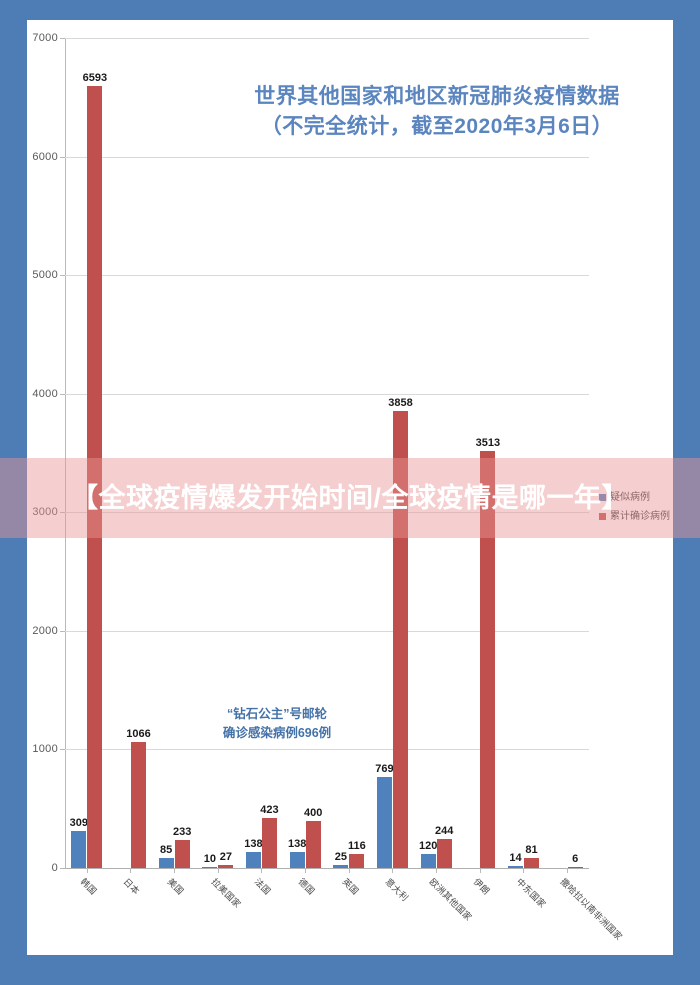 The height and width of the screenshot is (985, 700). I want to click on chart-category-group: 14 81 中东国家, so click(525, 474).